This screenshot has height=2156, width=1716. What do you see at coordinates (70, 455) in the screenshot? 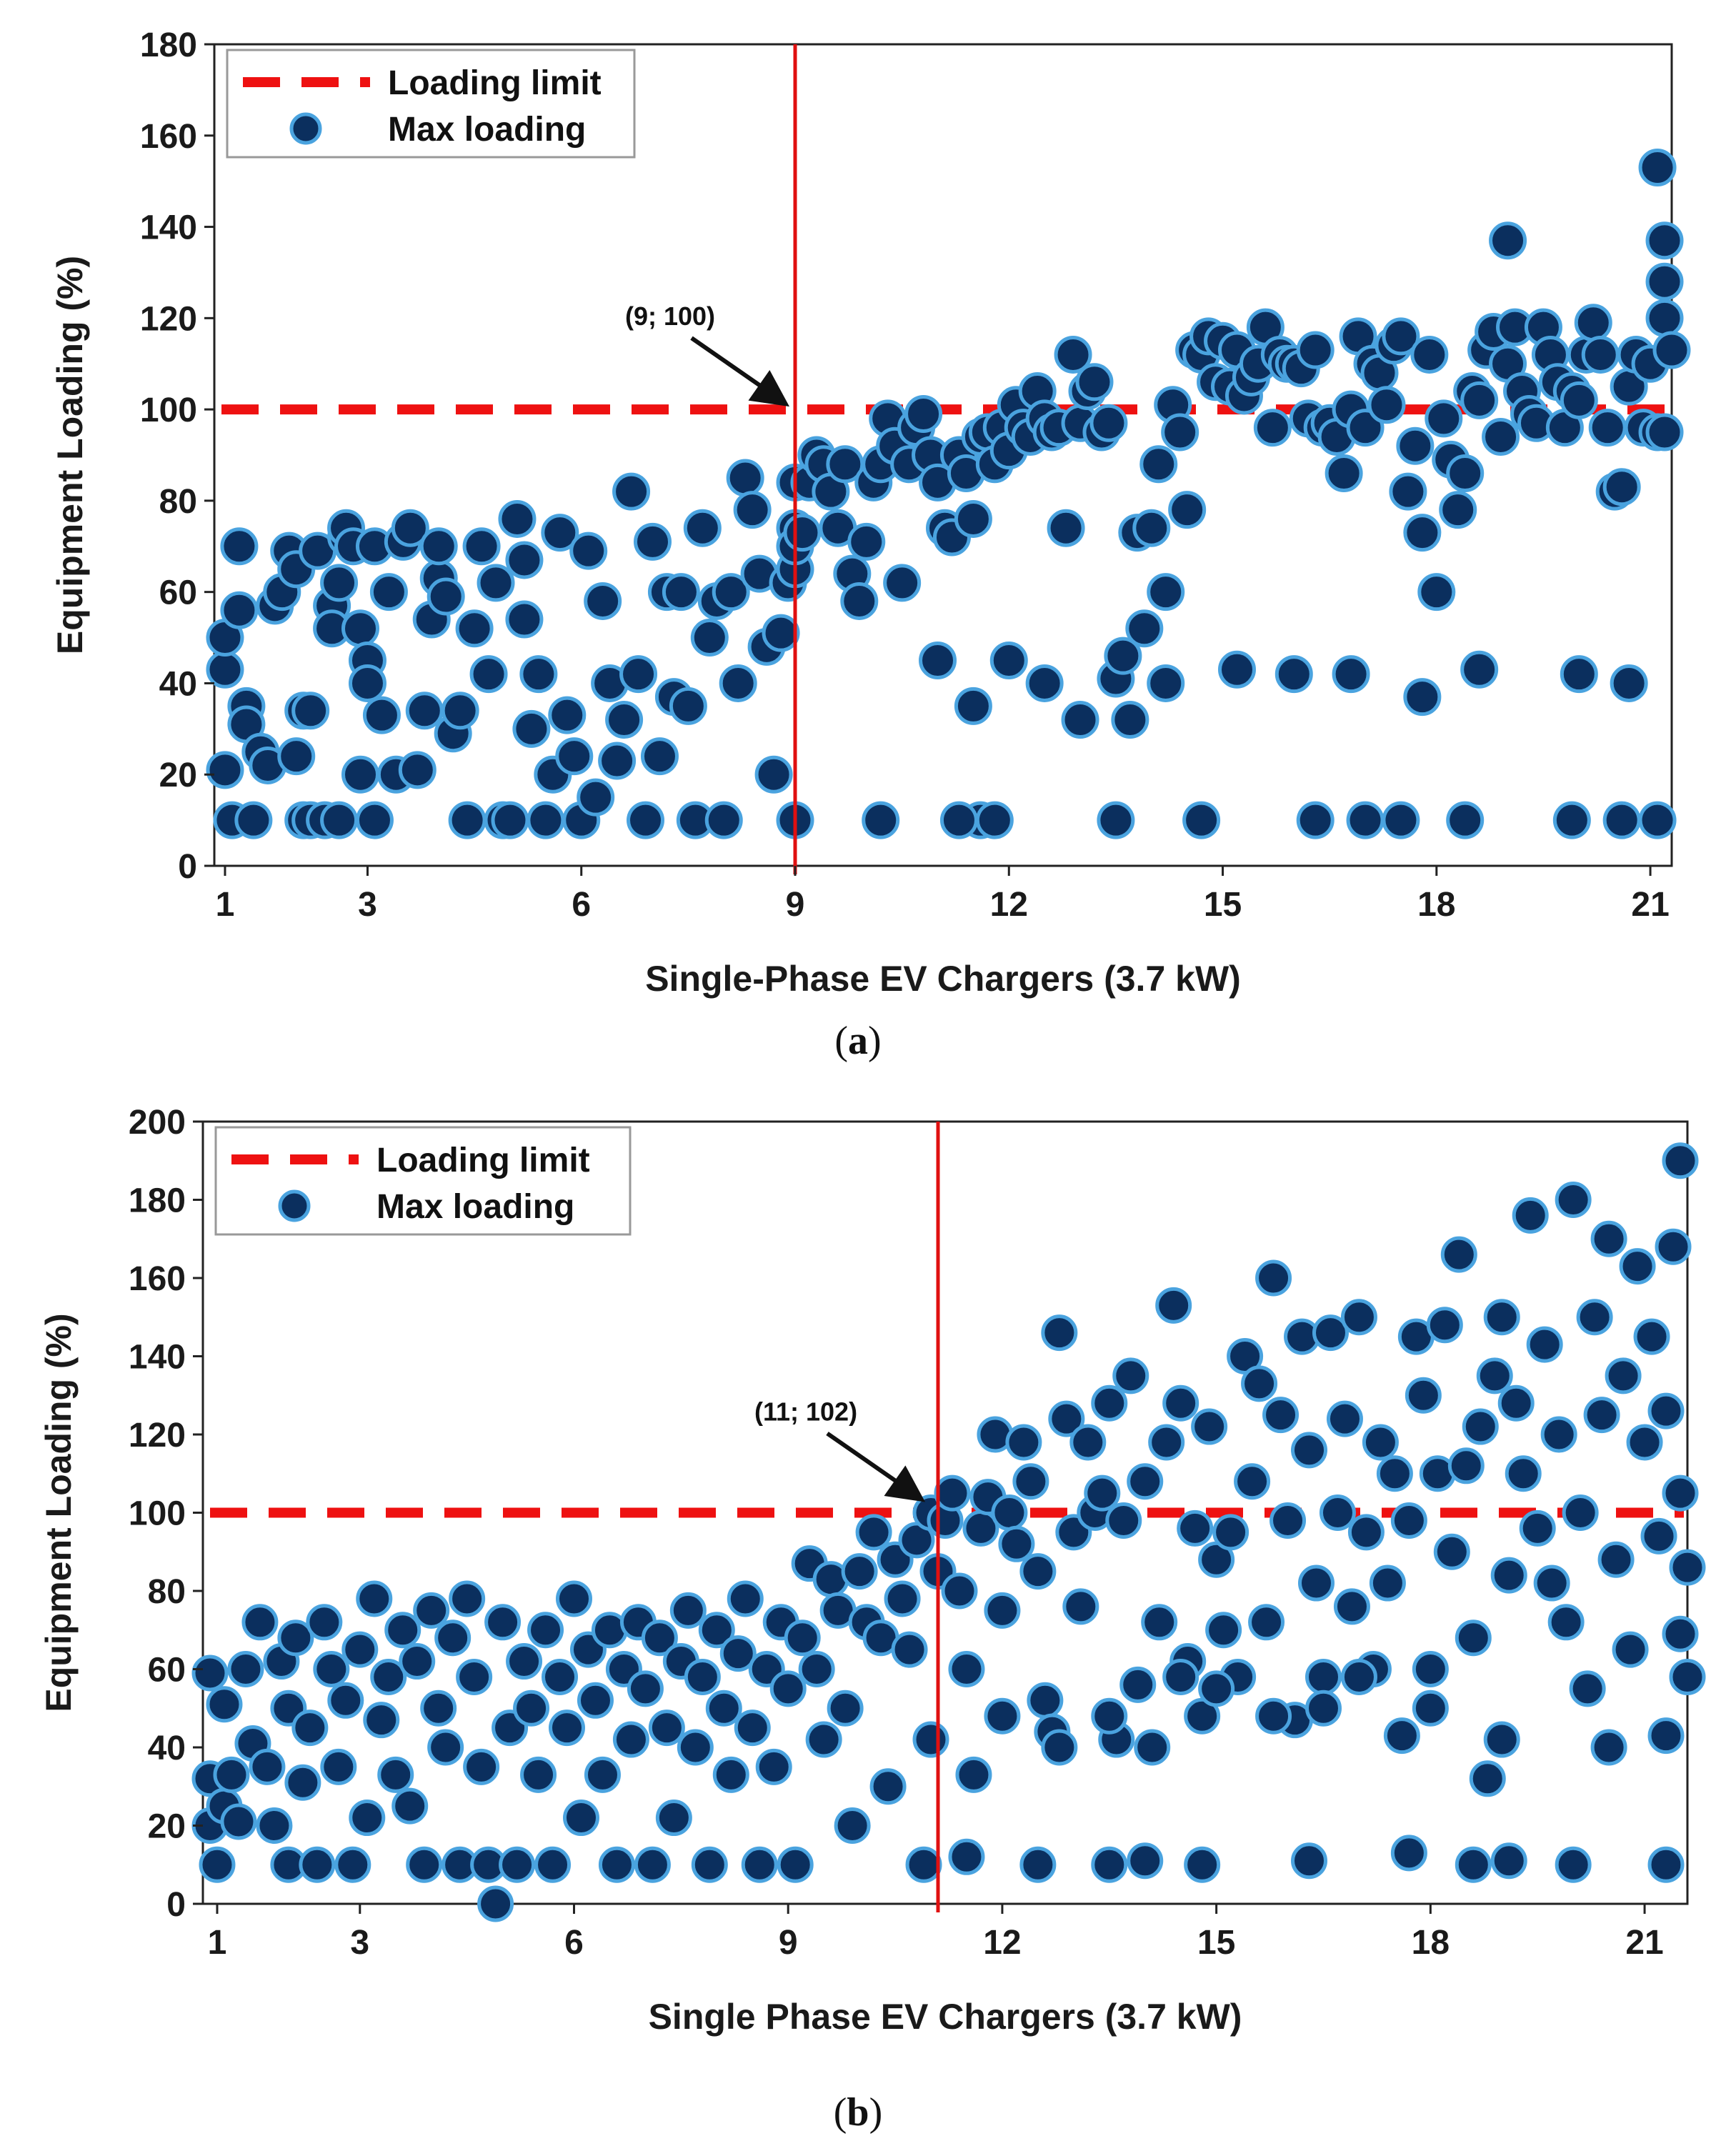
I see `y-axis-title: Equipment Loading (%)` at bounding box center [70, 455].